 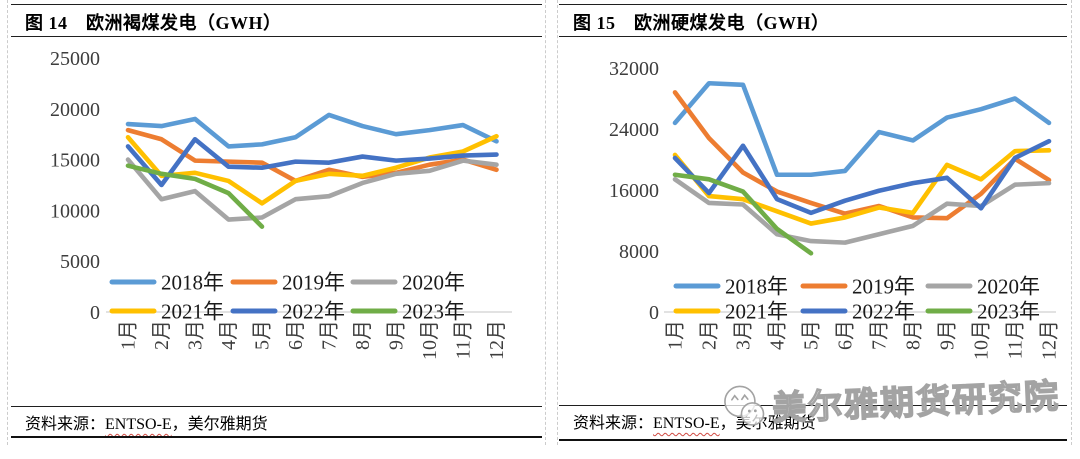 I want to click on series-line-2021年, so click(x=862, y=187).